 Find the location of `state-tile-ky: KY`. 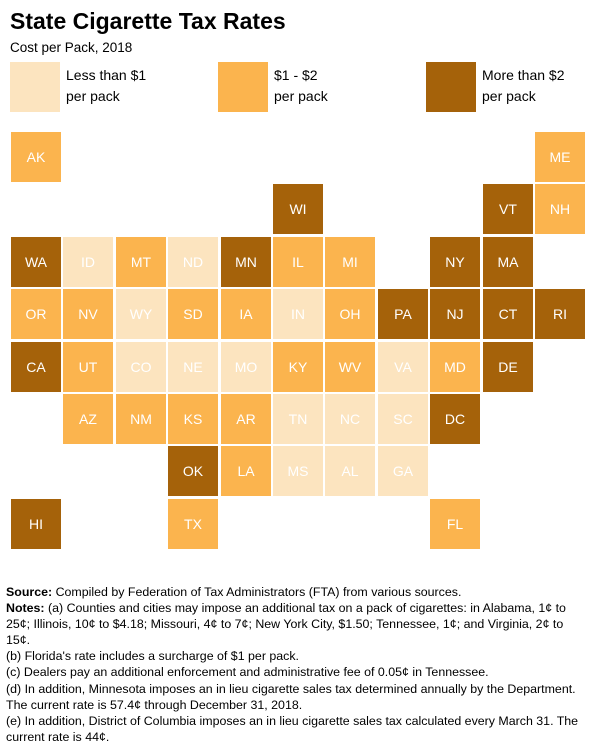

state-tile-ky: KY is located at coordinates (298, 367).